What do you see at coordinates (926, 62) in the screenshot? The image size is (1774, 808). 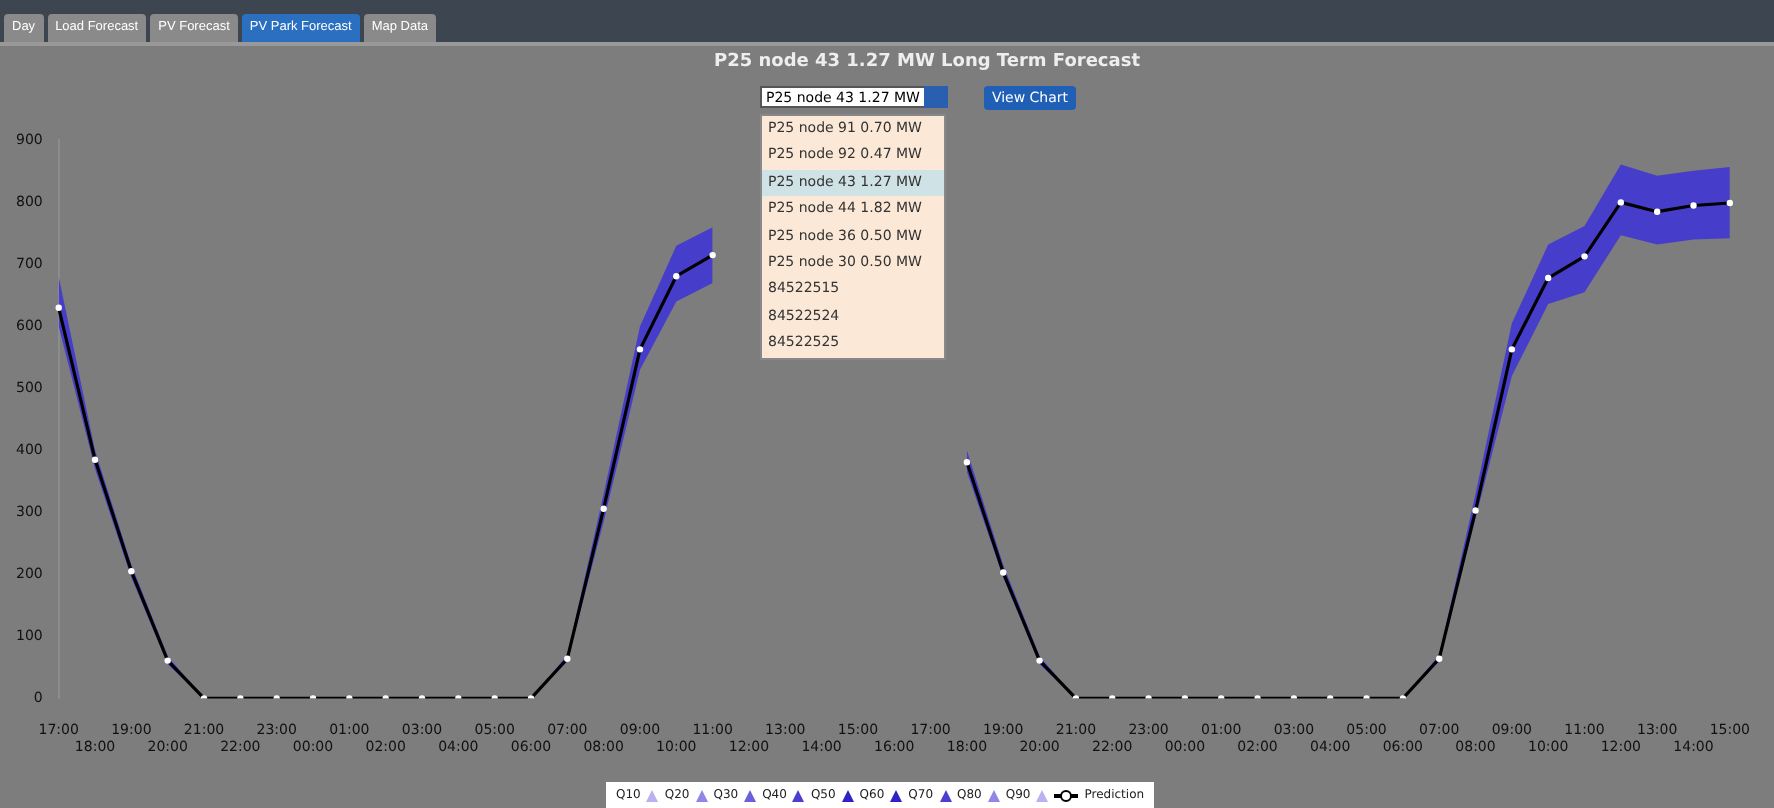 I see `chart-title: P25 node 43 1.27 MW Long Term Forecast` at bounding box center [926, 62].